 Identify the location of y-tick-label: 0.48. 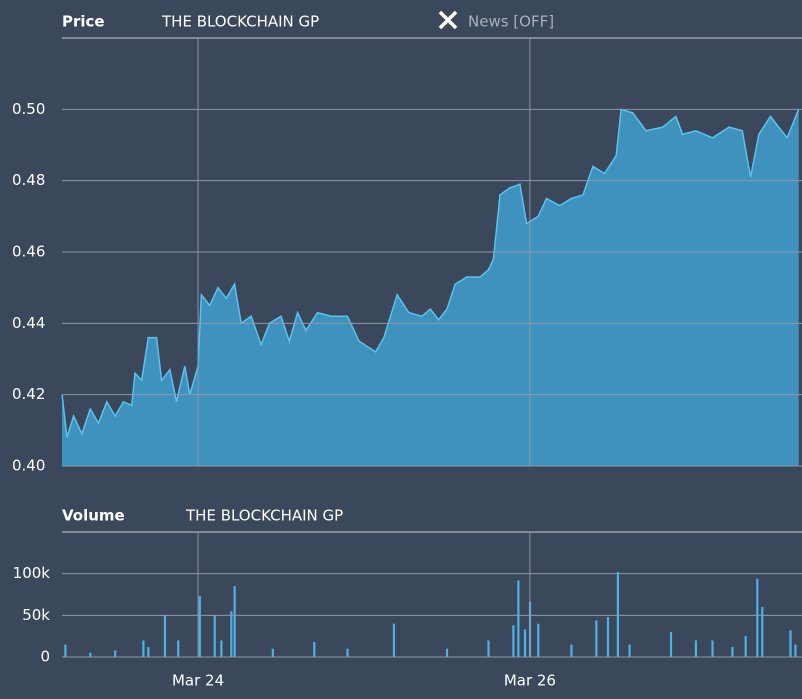
(28, 180).